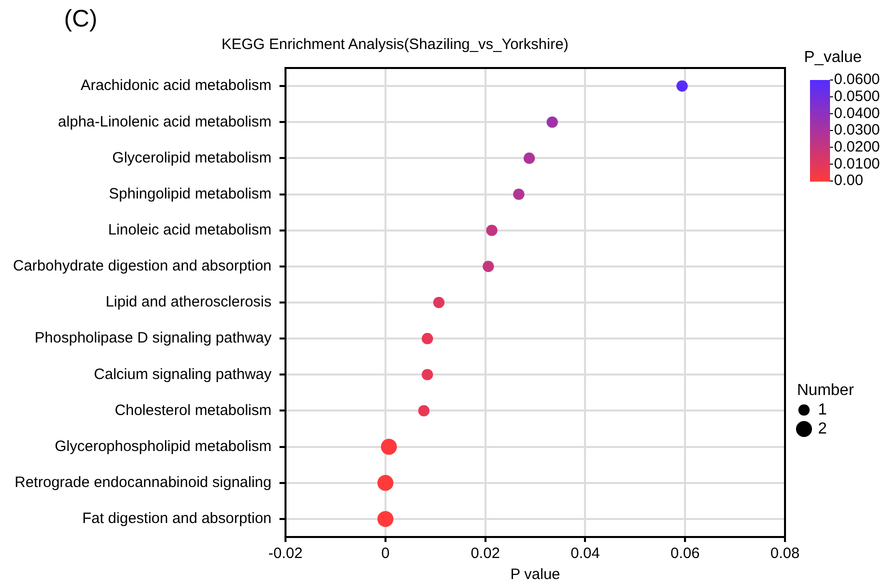 This screenshot has height=584, width=895. Describe the element at coordinates (81, 19) in the screenshot. I see `text: (C)` at that location.